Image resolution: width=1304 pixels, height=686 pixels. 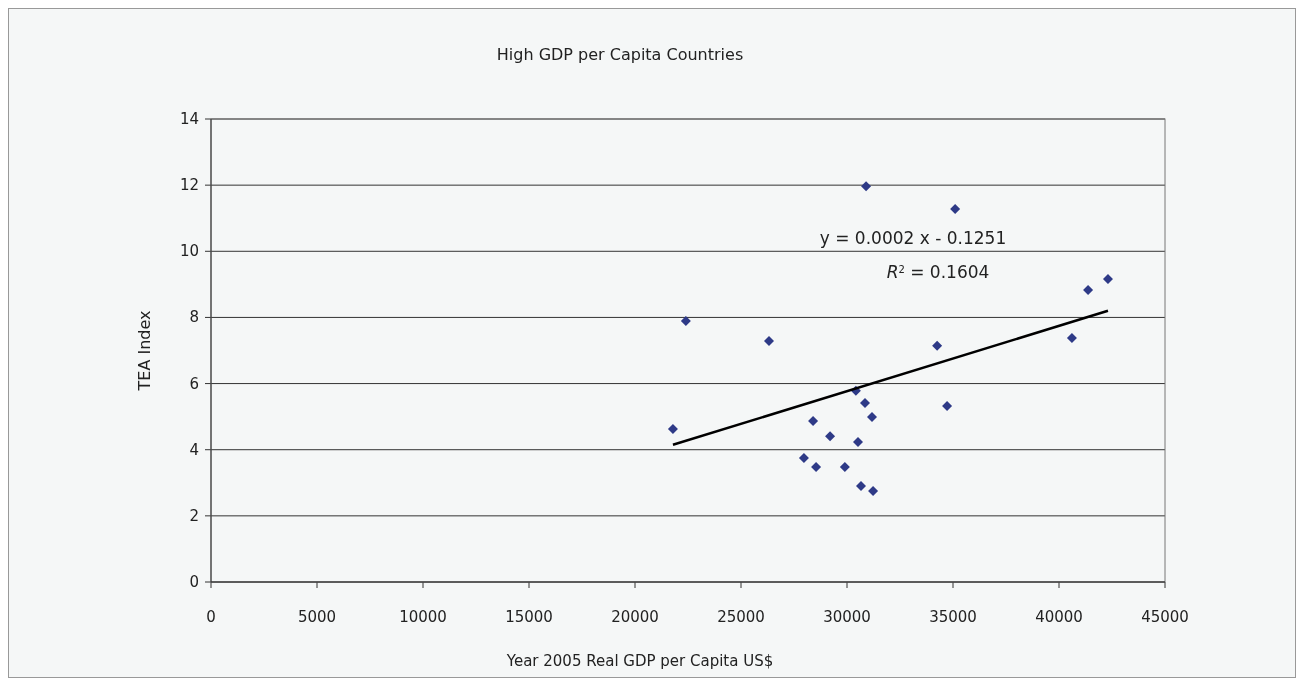 What do you see at coordinates (194, 449) in the screenshot?
I see `y-tick-label: 4` at bounding box center [194, 449].